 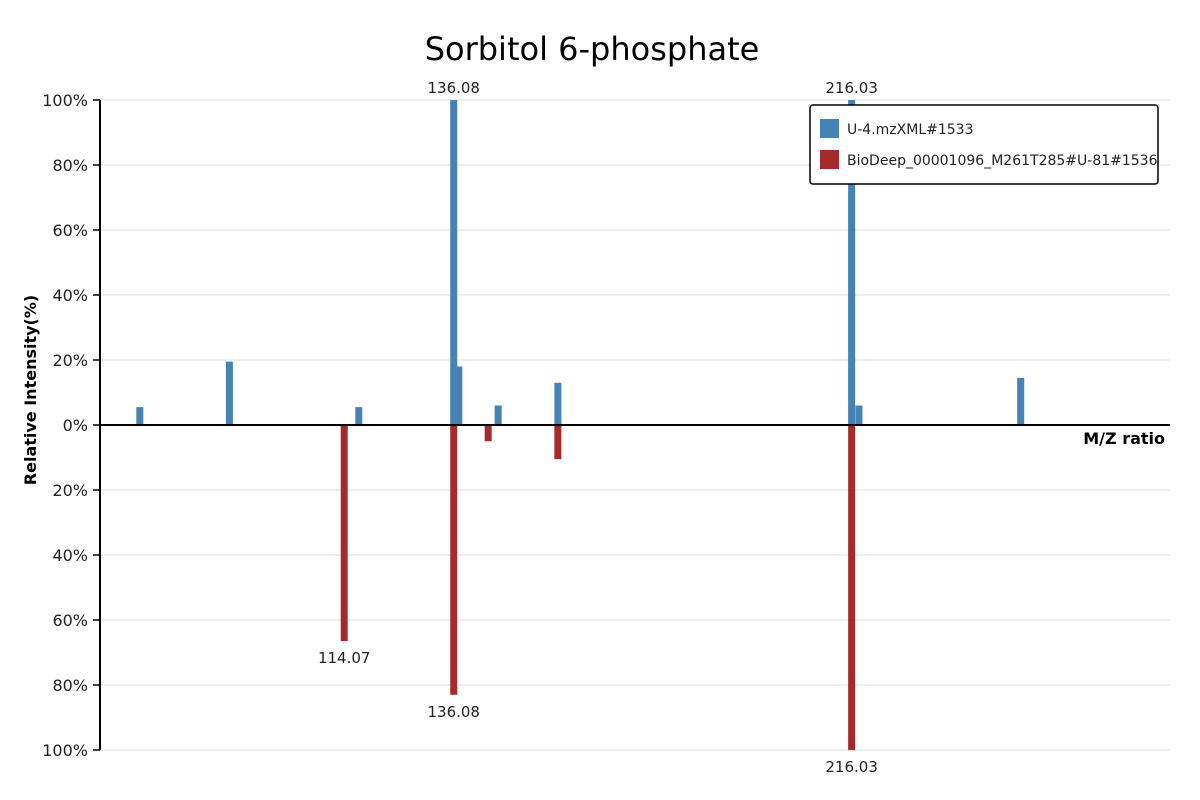 I want to click on y-axis-title: Relative Intensity(%), so click(x=30, y=390).